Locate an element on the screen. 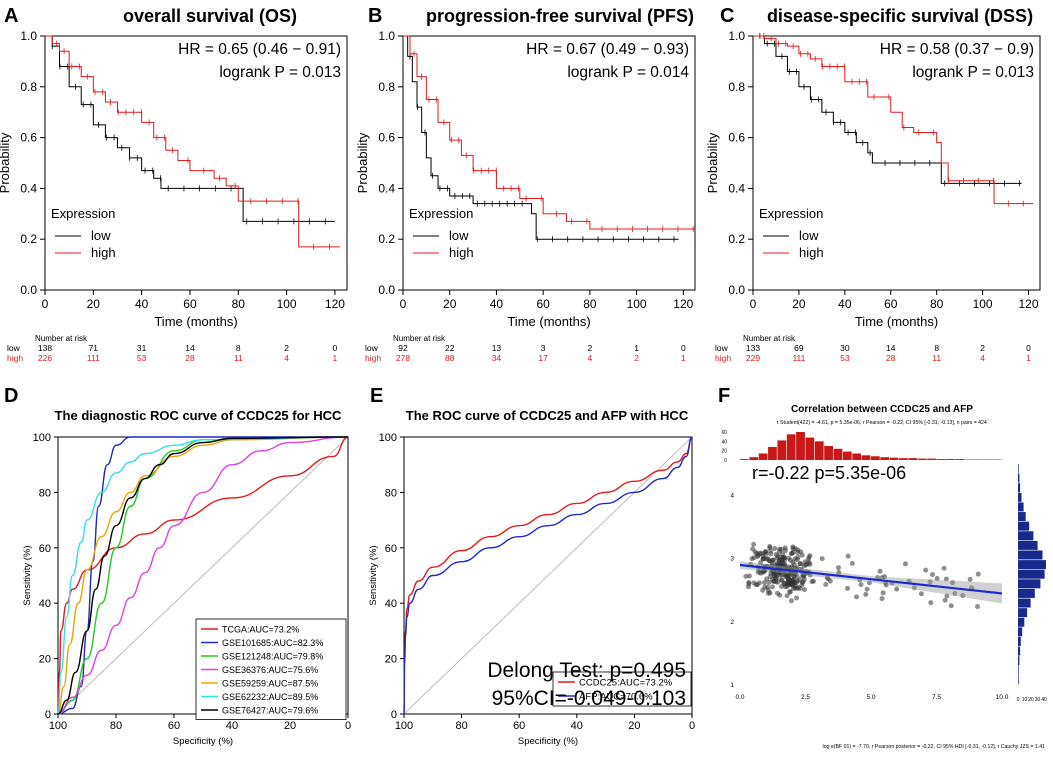 The width and height of the screenshot is (1053, 778). y-tick-label: 0.2 is located at coordinates (386, 239).